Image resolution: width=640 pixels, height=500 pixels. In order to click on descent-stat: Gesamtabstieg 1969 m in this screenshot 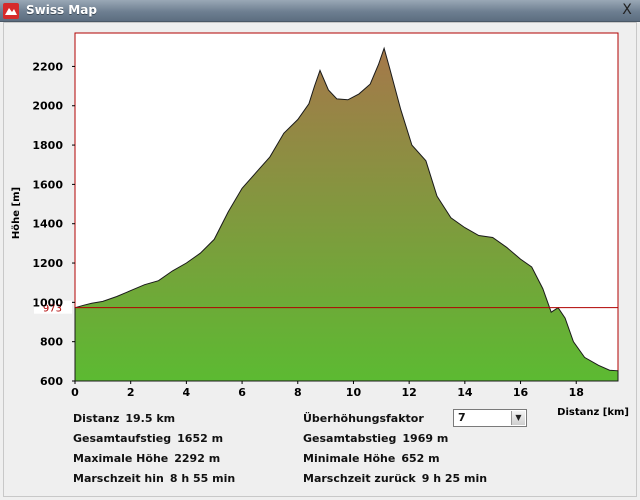, I will do `click(375, 438)`.